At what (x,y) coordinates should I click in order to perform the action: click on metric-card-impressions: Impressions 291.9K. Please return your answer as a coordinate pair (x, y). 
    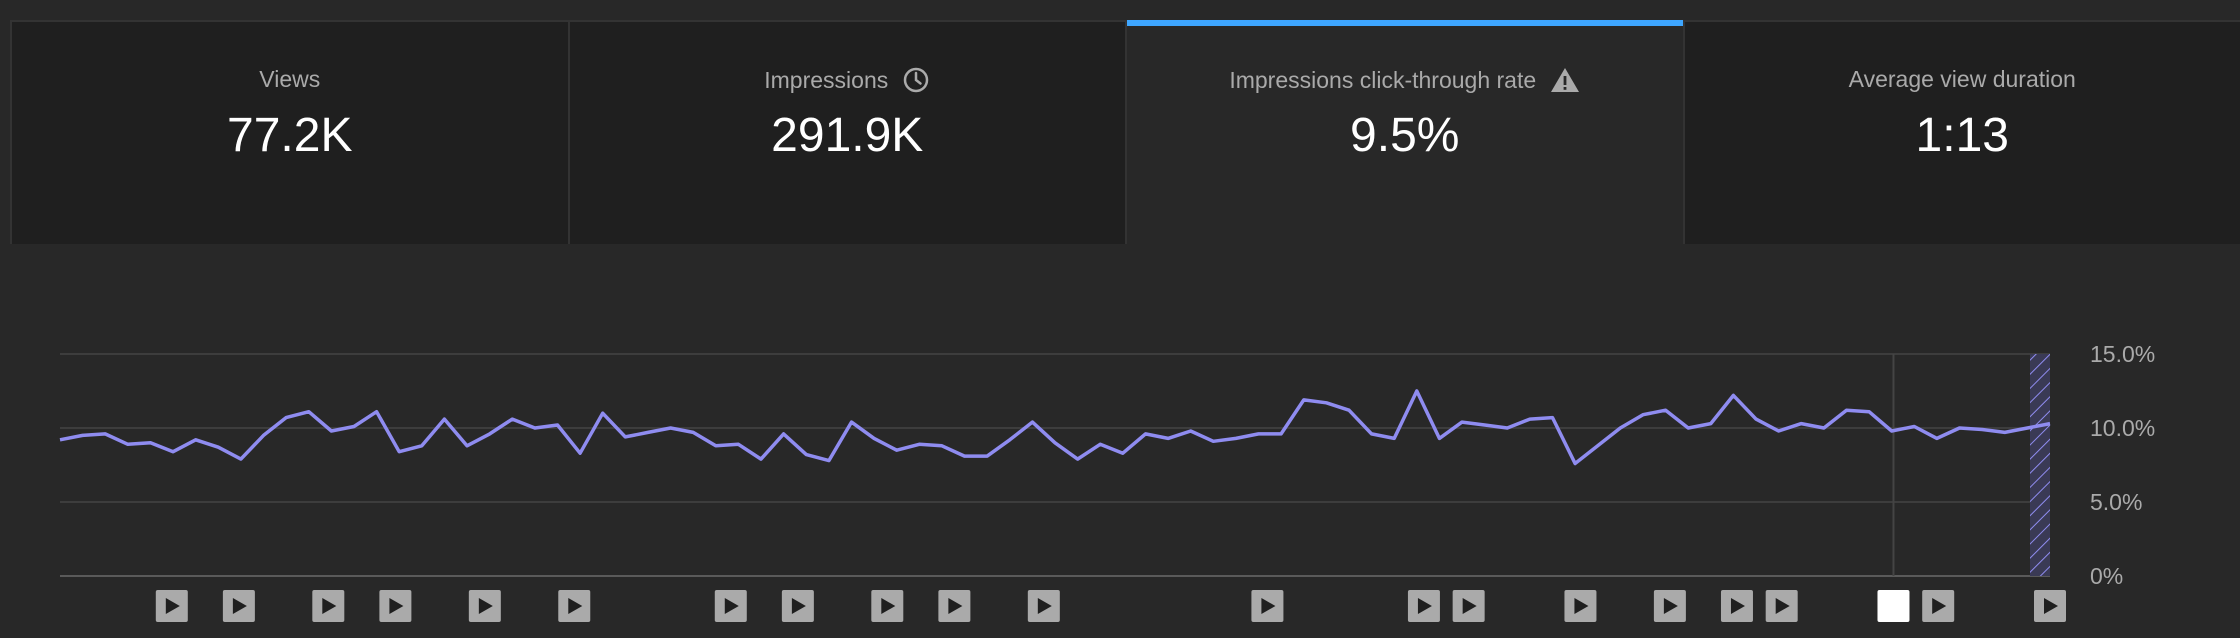
    Looking at the image, I should click on (848, 134).